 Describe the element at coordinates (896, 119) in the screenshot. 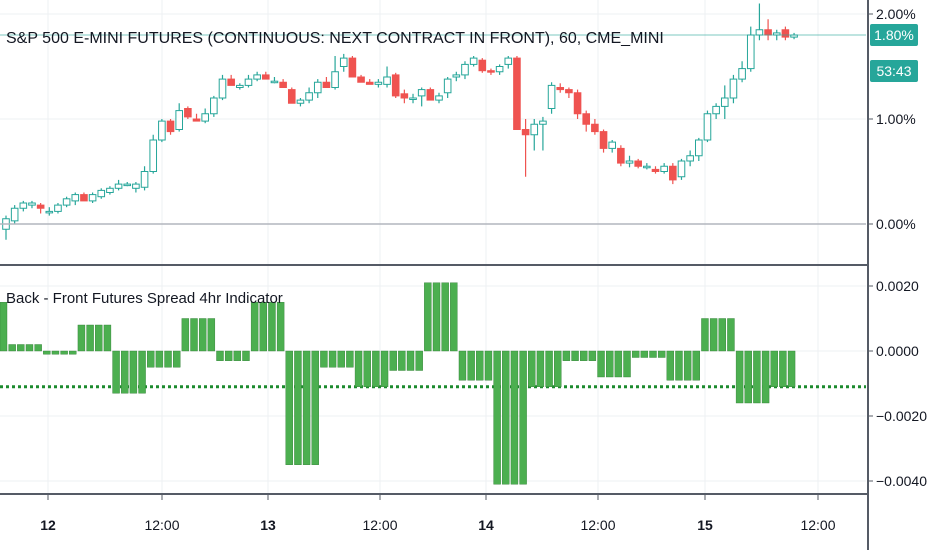

I see `price-tick-label: 1.00%` at that location.